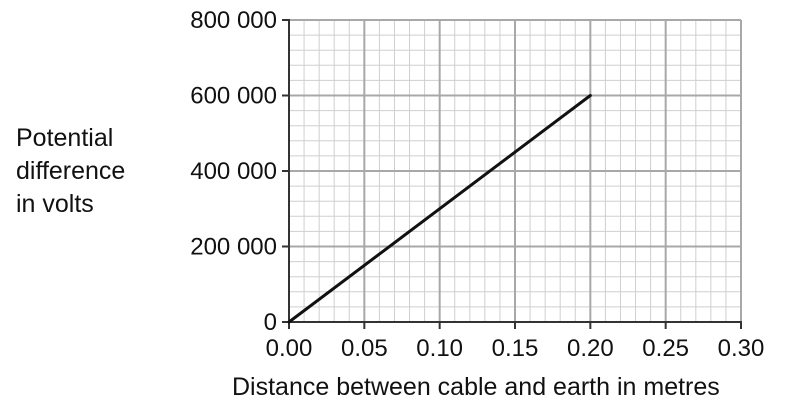  I want to click on x-tick-label: 0.30, so click(741, 348).